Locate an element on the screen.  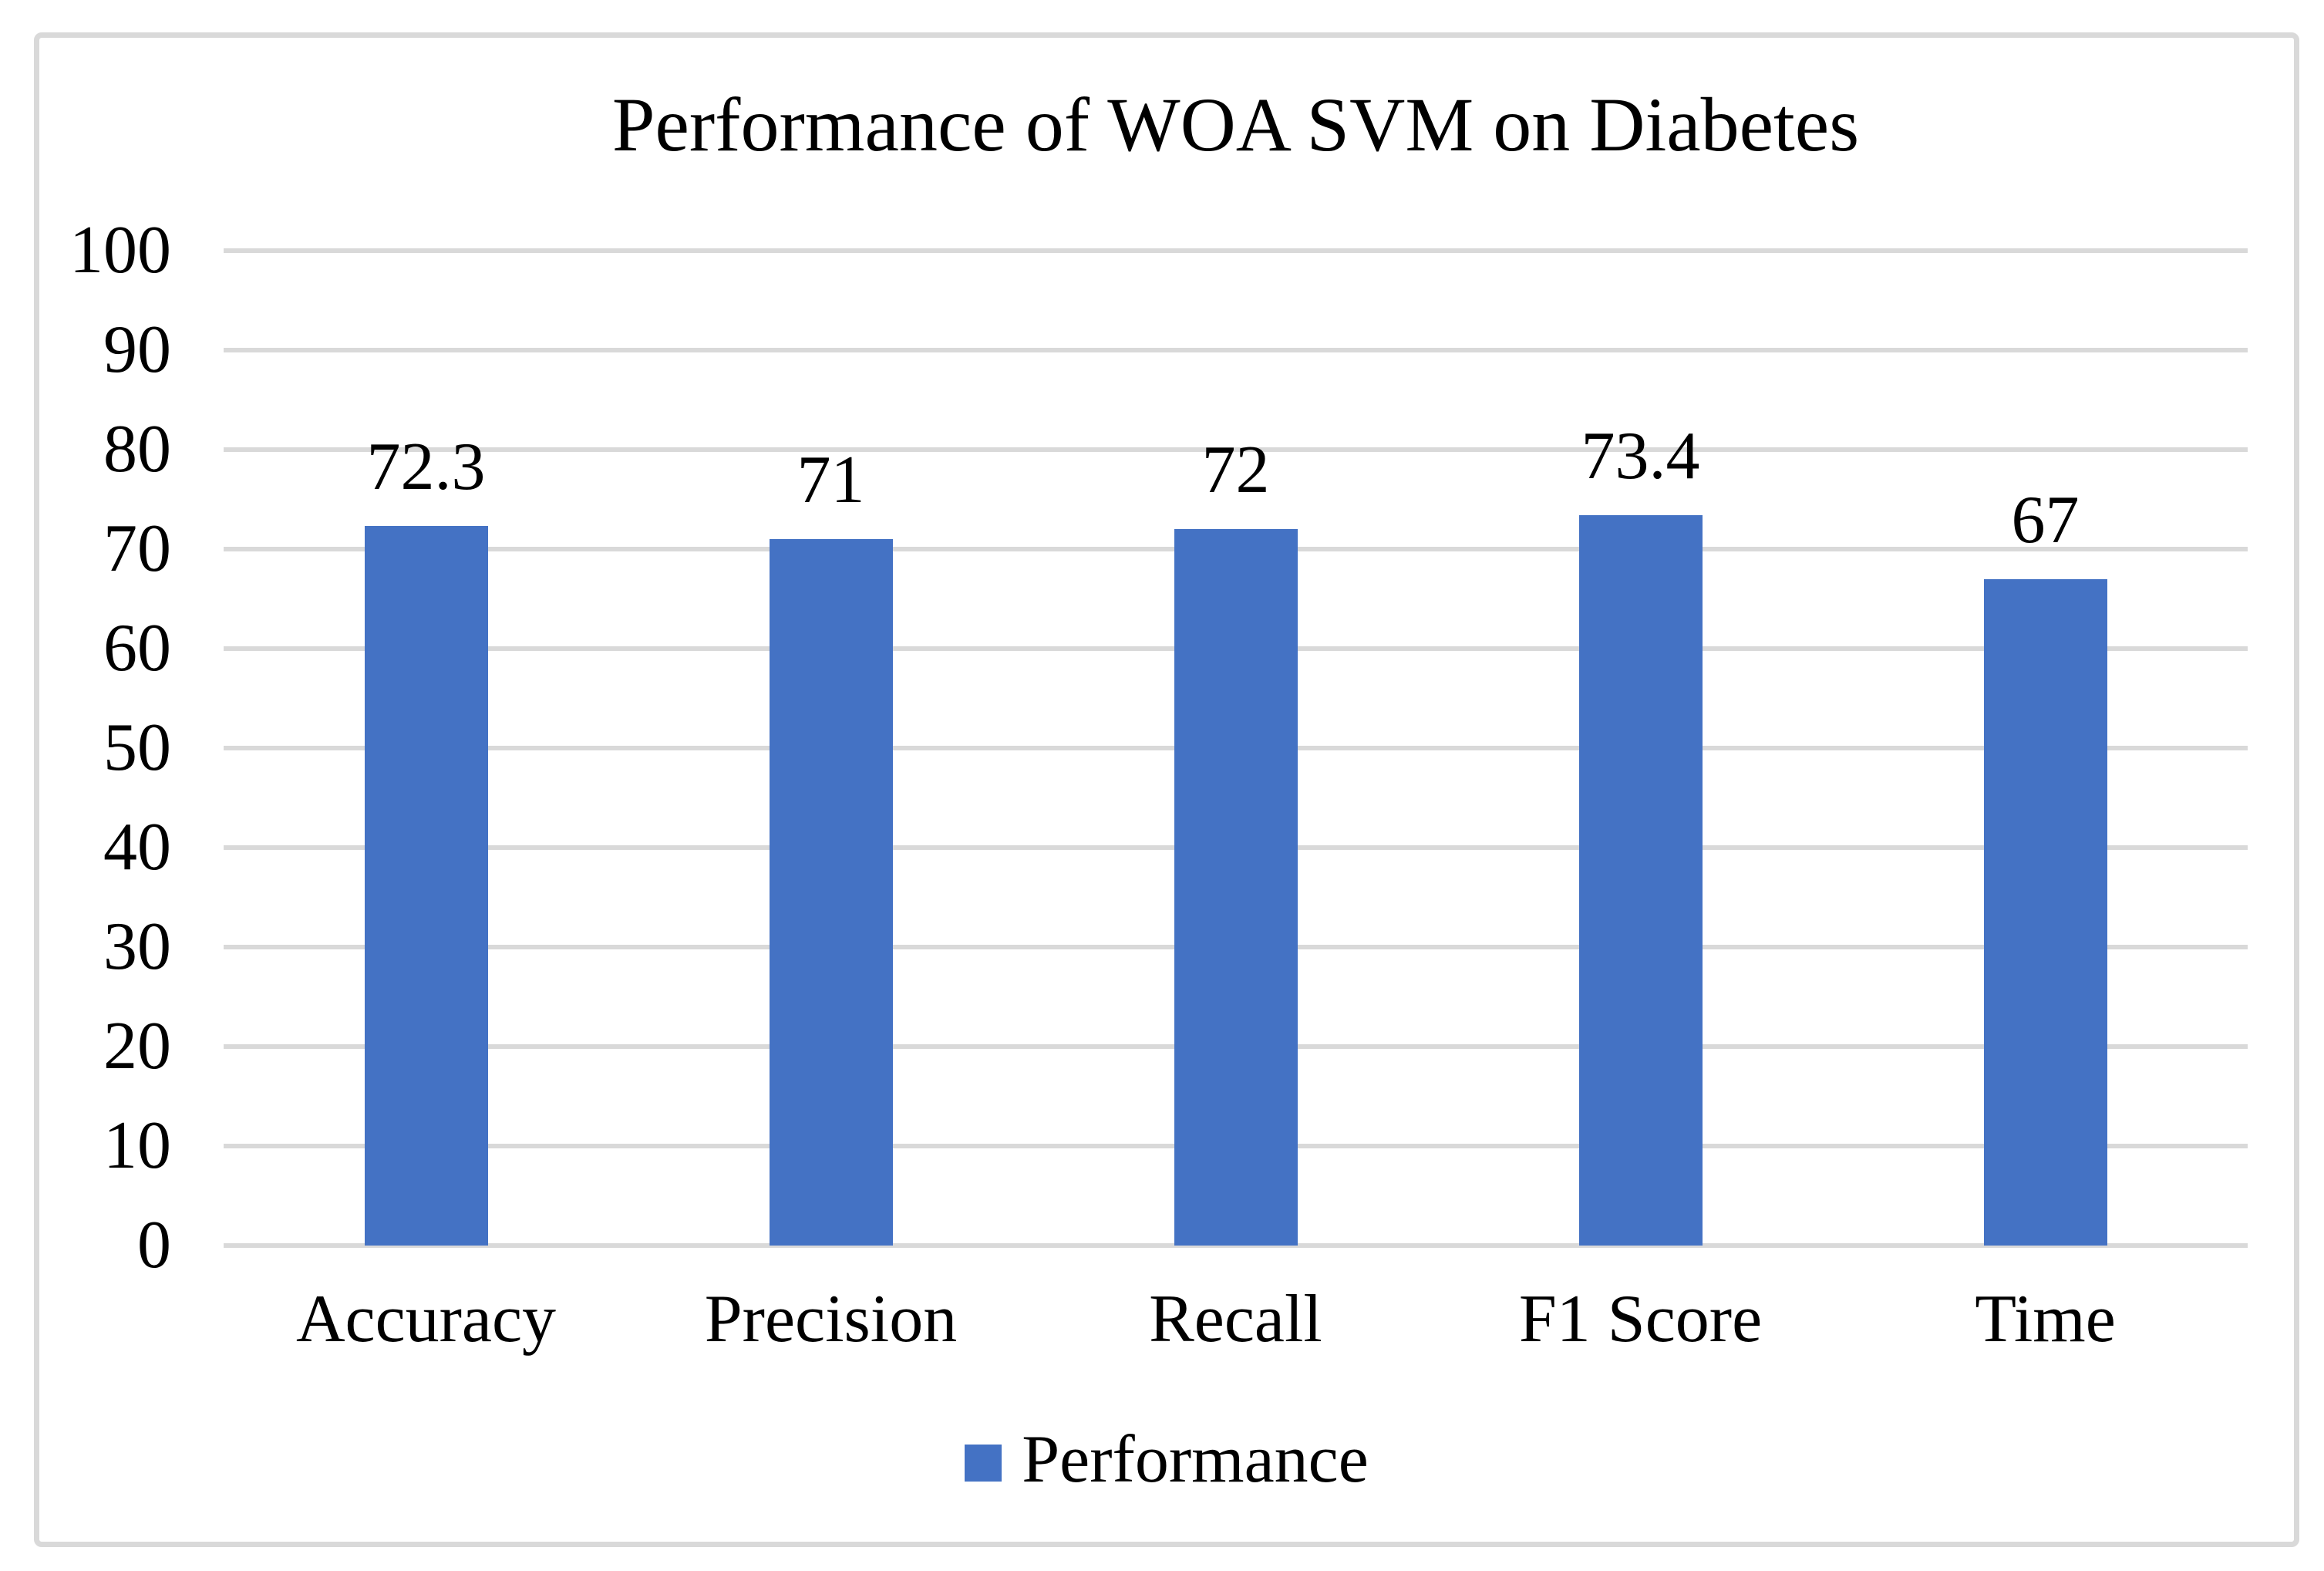
bar-recall is located at coordinates (1236, 887).